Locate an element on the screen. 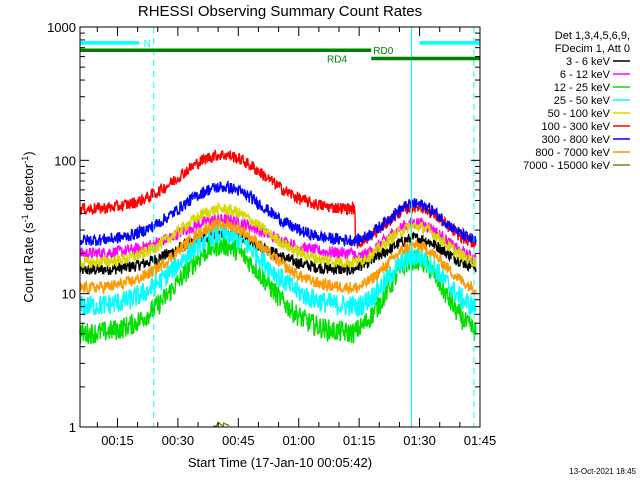 This screenshot has height=480, width=640. series-line-7000-15000keV is located at coordinates (221, 424).